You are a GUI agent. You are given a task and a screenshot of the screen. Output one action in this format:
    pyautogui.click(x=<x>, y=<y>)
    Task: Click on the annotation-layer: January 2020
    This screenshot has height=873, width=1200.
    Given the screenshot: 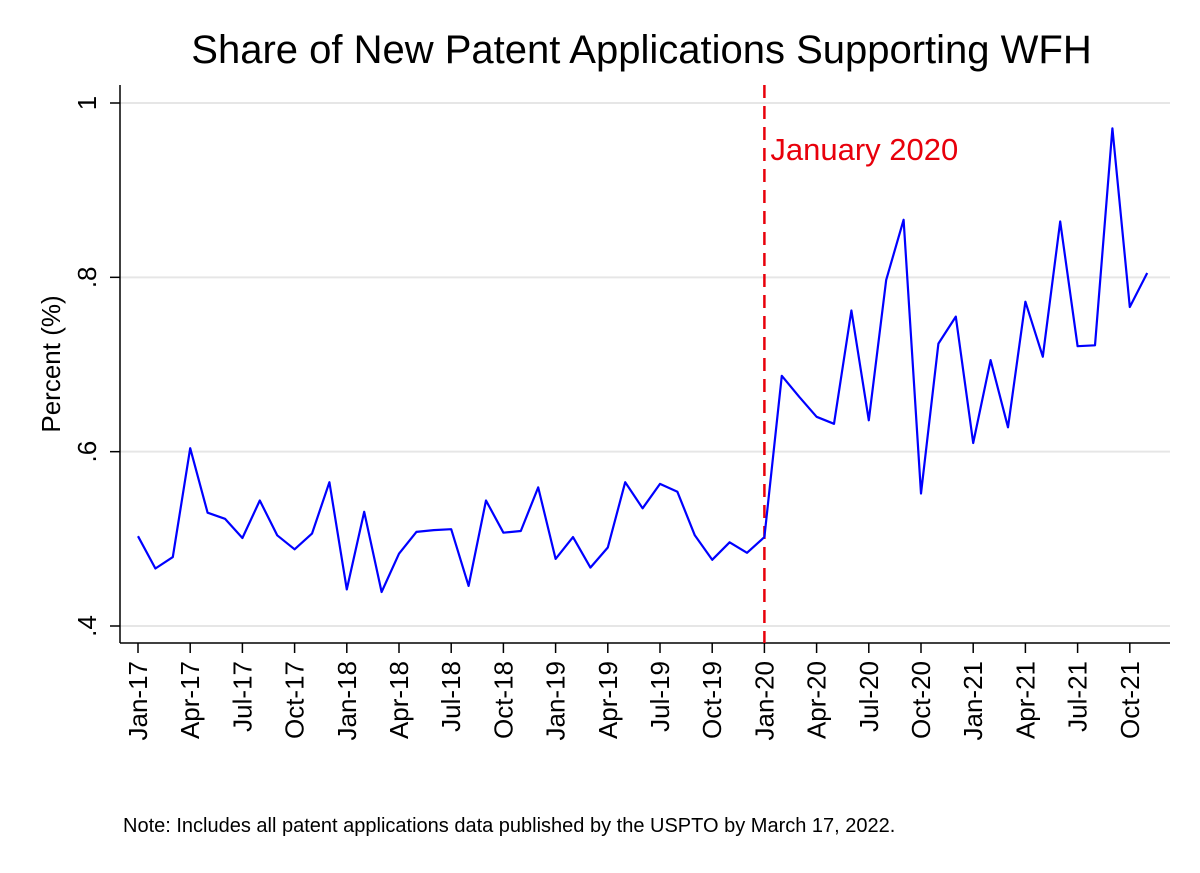 What is the action you would take?
    pyautogui.click(x=860, y=364)
    